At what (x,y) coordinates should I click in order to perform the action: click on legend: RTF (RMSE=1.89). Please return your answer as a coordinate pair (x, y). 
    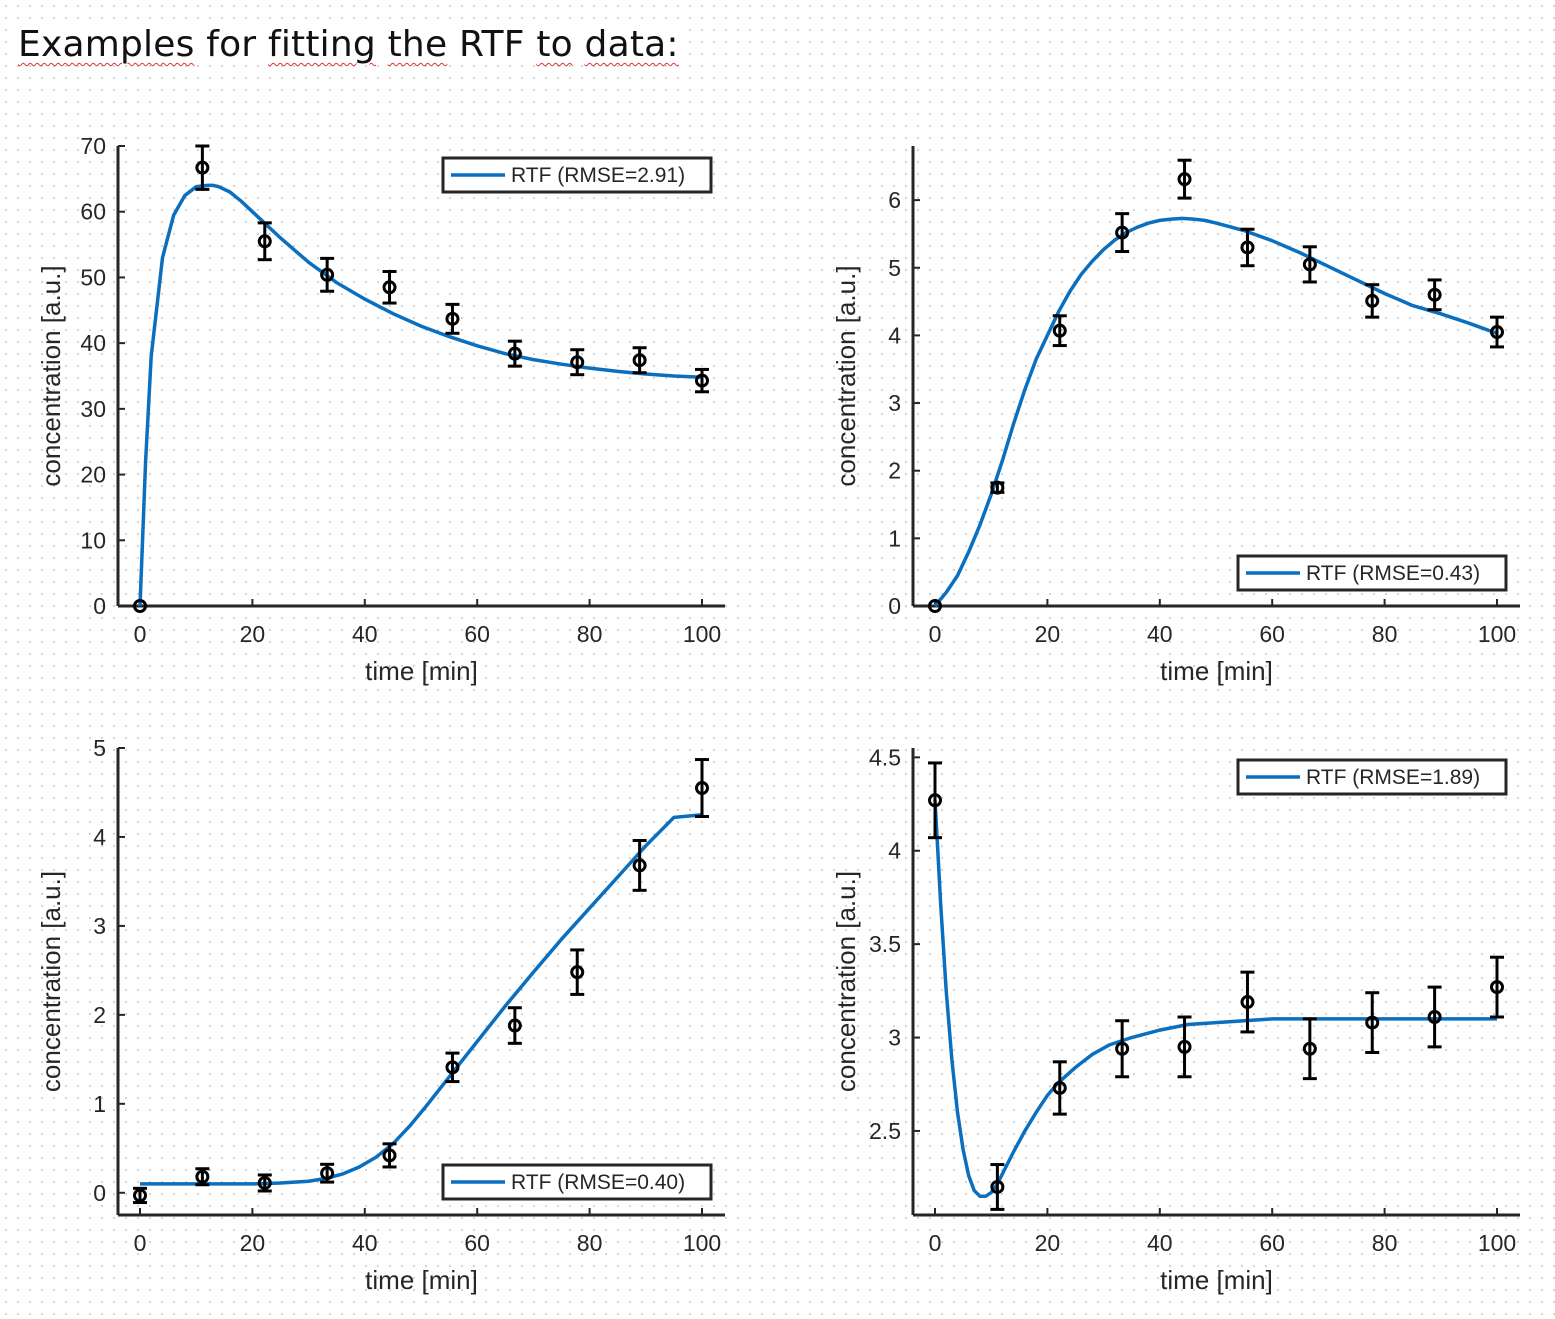
    Looking at the image, I should click on (1372, 777).